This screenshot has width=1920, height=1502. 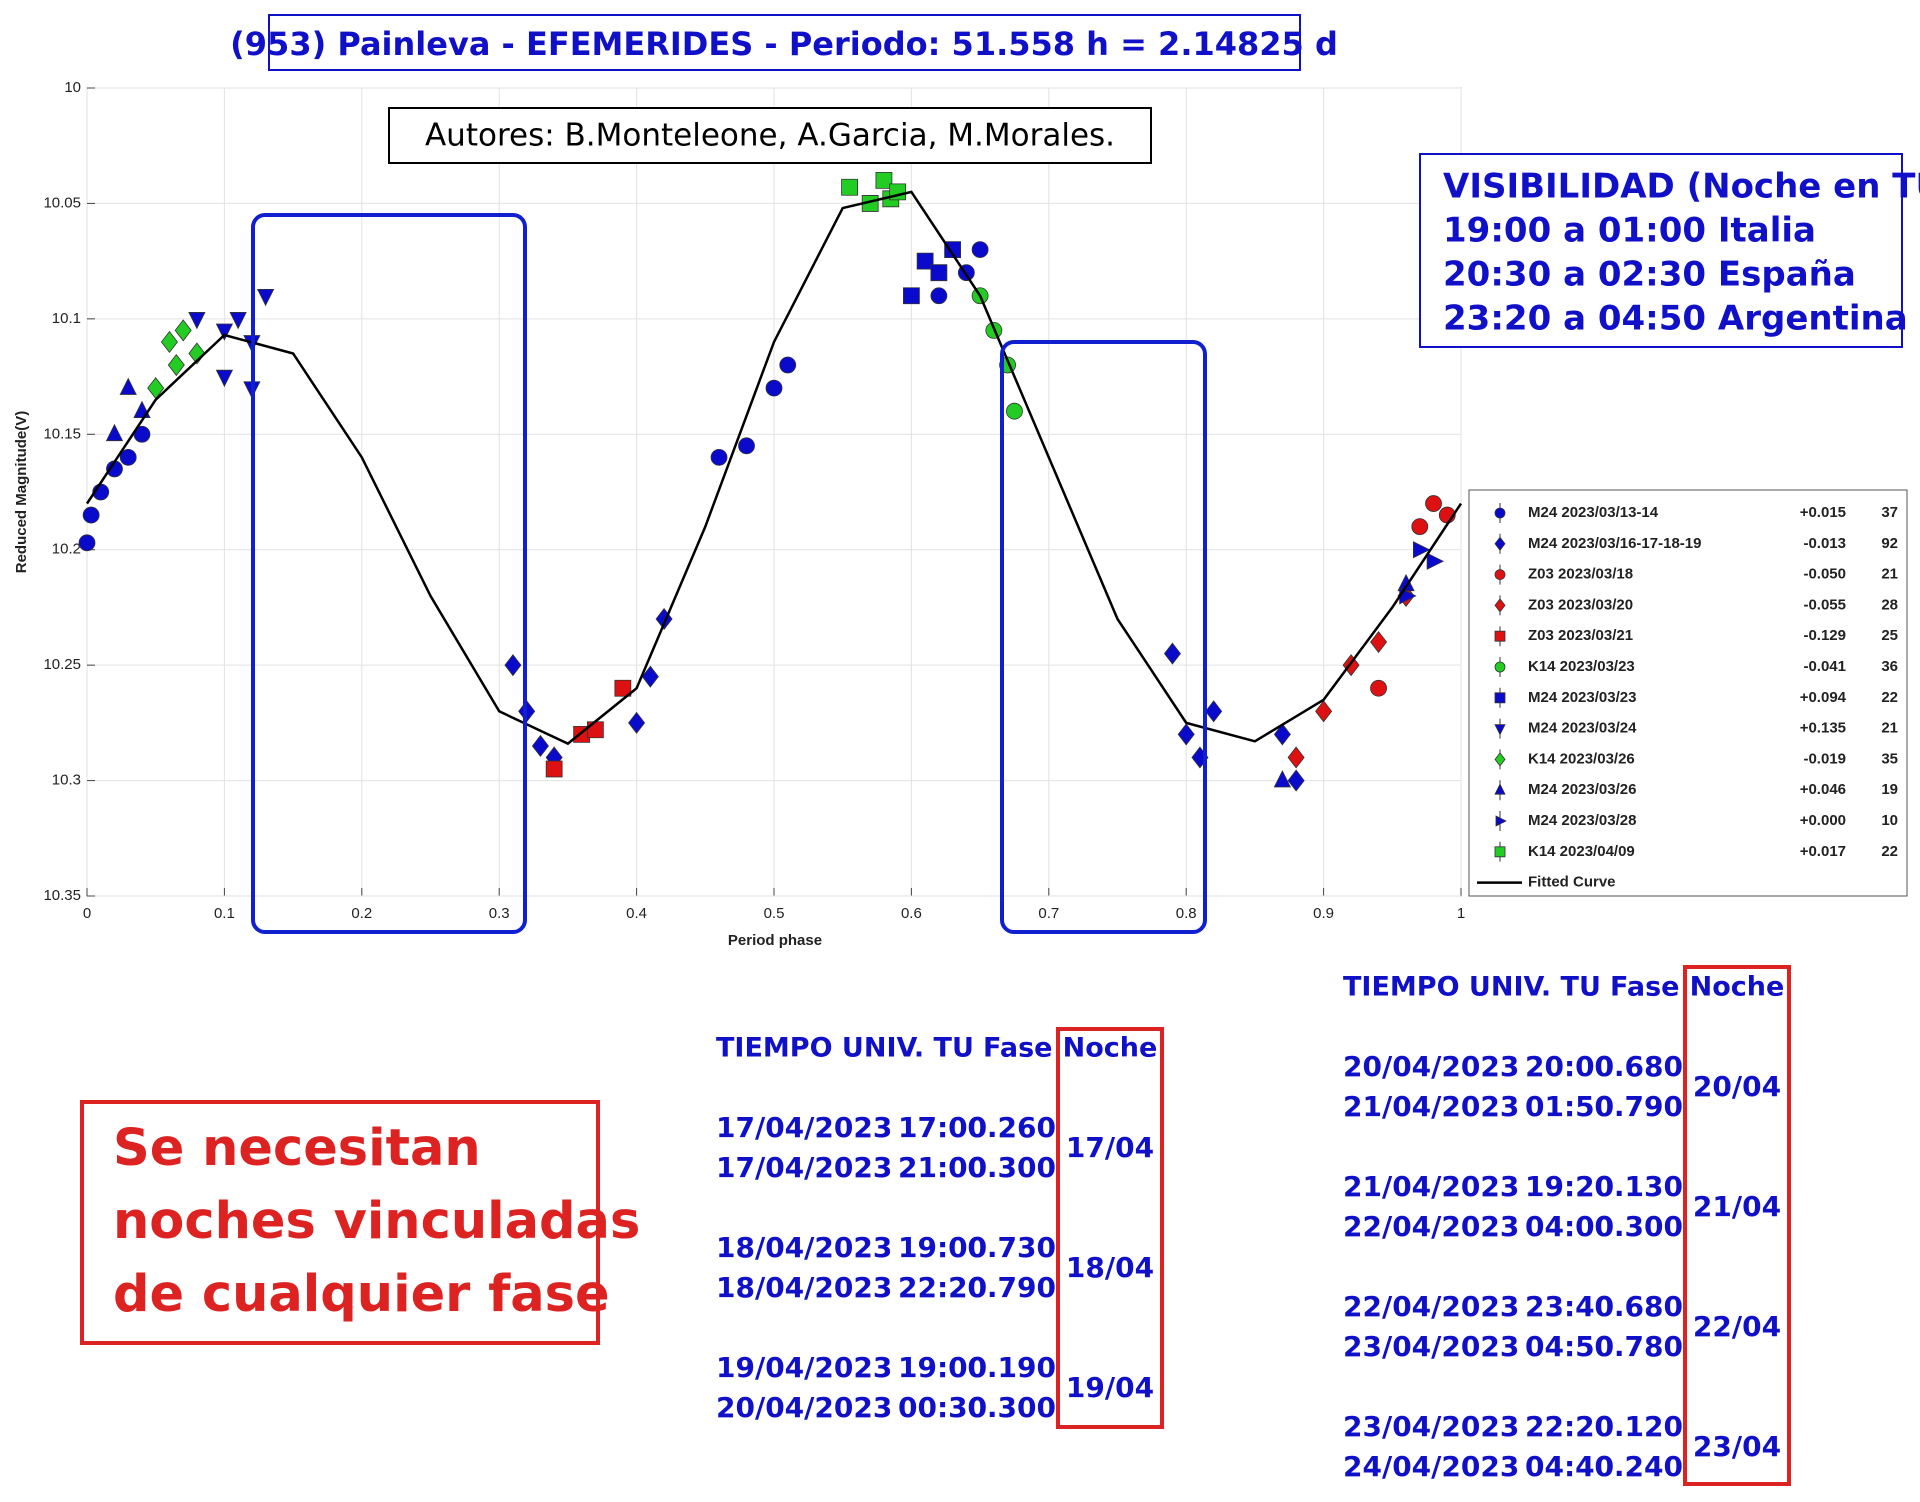 What do you see at coordinates (911, 913) in the screenshot?
I see `x-tick-label: 0.6` at bounding box center [911, 913].